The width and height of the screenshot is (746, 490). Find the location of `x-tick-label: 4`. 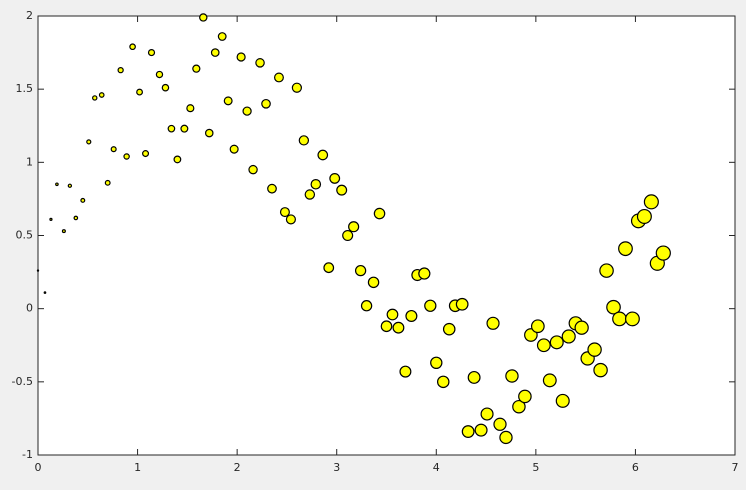

x-tick-label: 4 is located at coordinates (436, 467).